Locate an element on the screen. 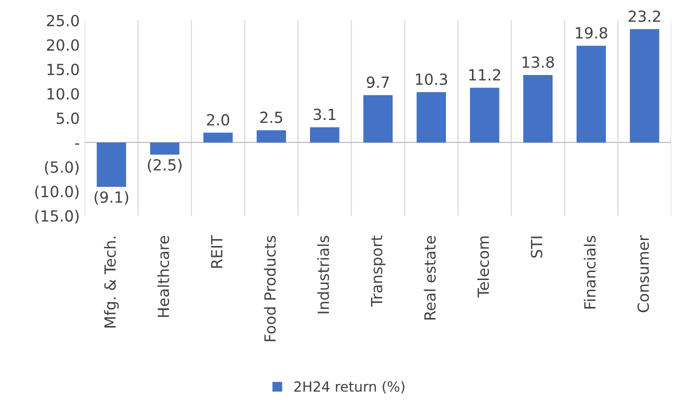  data-label: 19.8 is located at coordinates (592, 33).